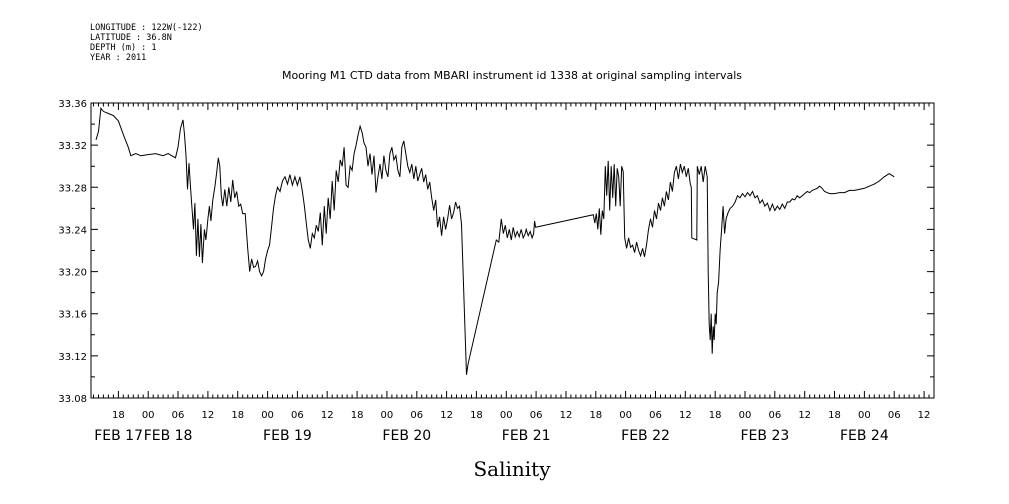  I want to click on x-date-label: FEB 21, so click(526, 436).